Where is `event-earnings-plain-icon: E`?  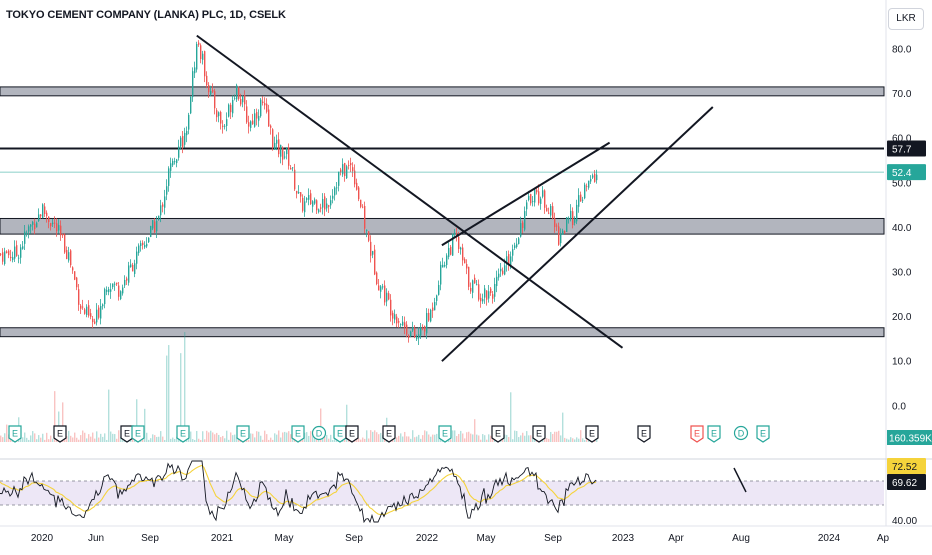
event-earnings-plain-icon: E is located at coordinates (592, 434).